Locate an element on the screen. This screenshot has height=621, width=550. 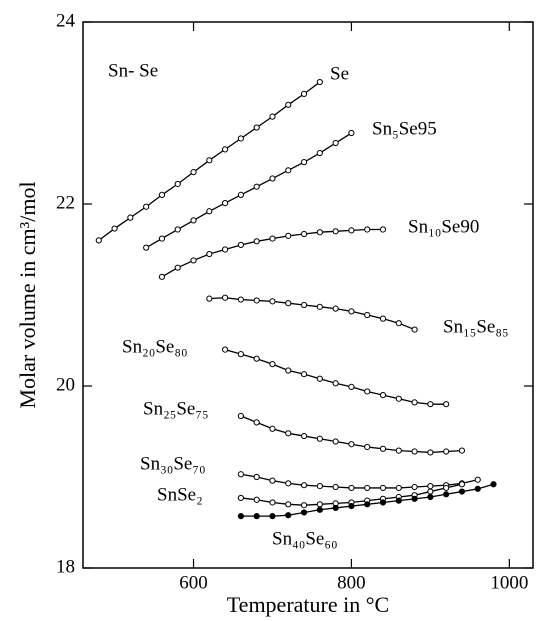
series-label: Se is located at coordinates (339, 73).